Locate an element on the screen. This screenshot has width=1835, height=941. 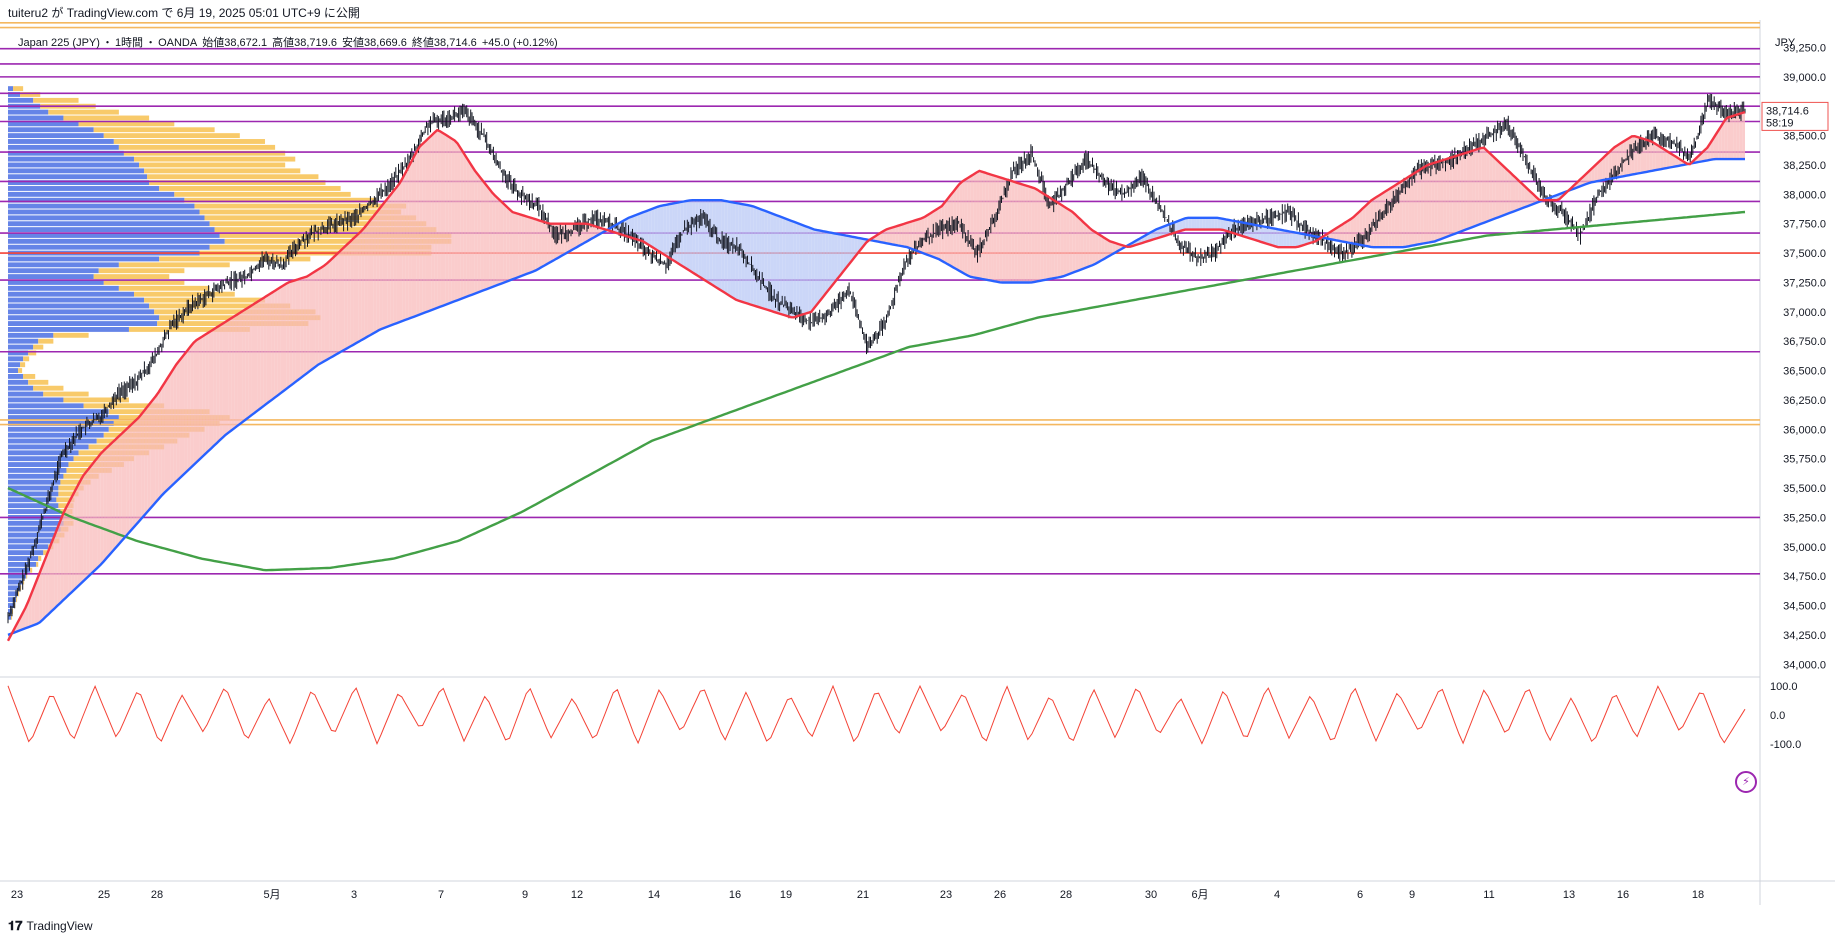
open-value: 始値38,672.1 is located at coordinates (235, 43).